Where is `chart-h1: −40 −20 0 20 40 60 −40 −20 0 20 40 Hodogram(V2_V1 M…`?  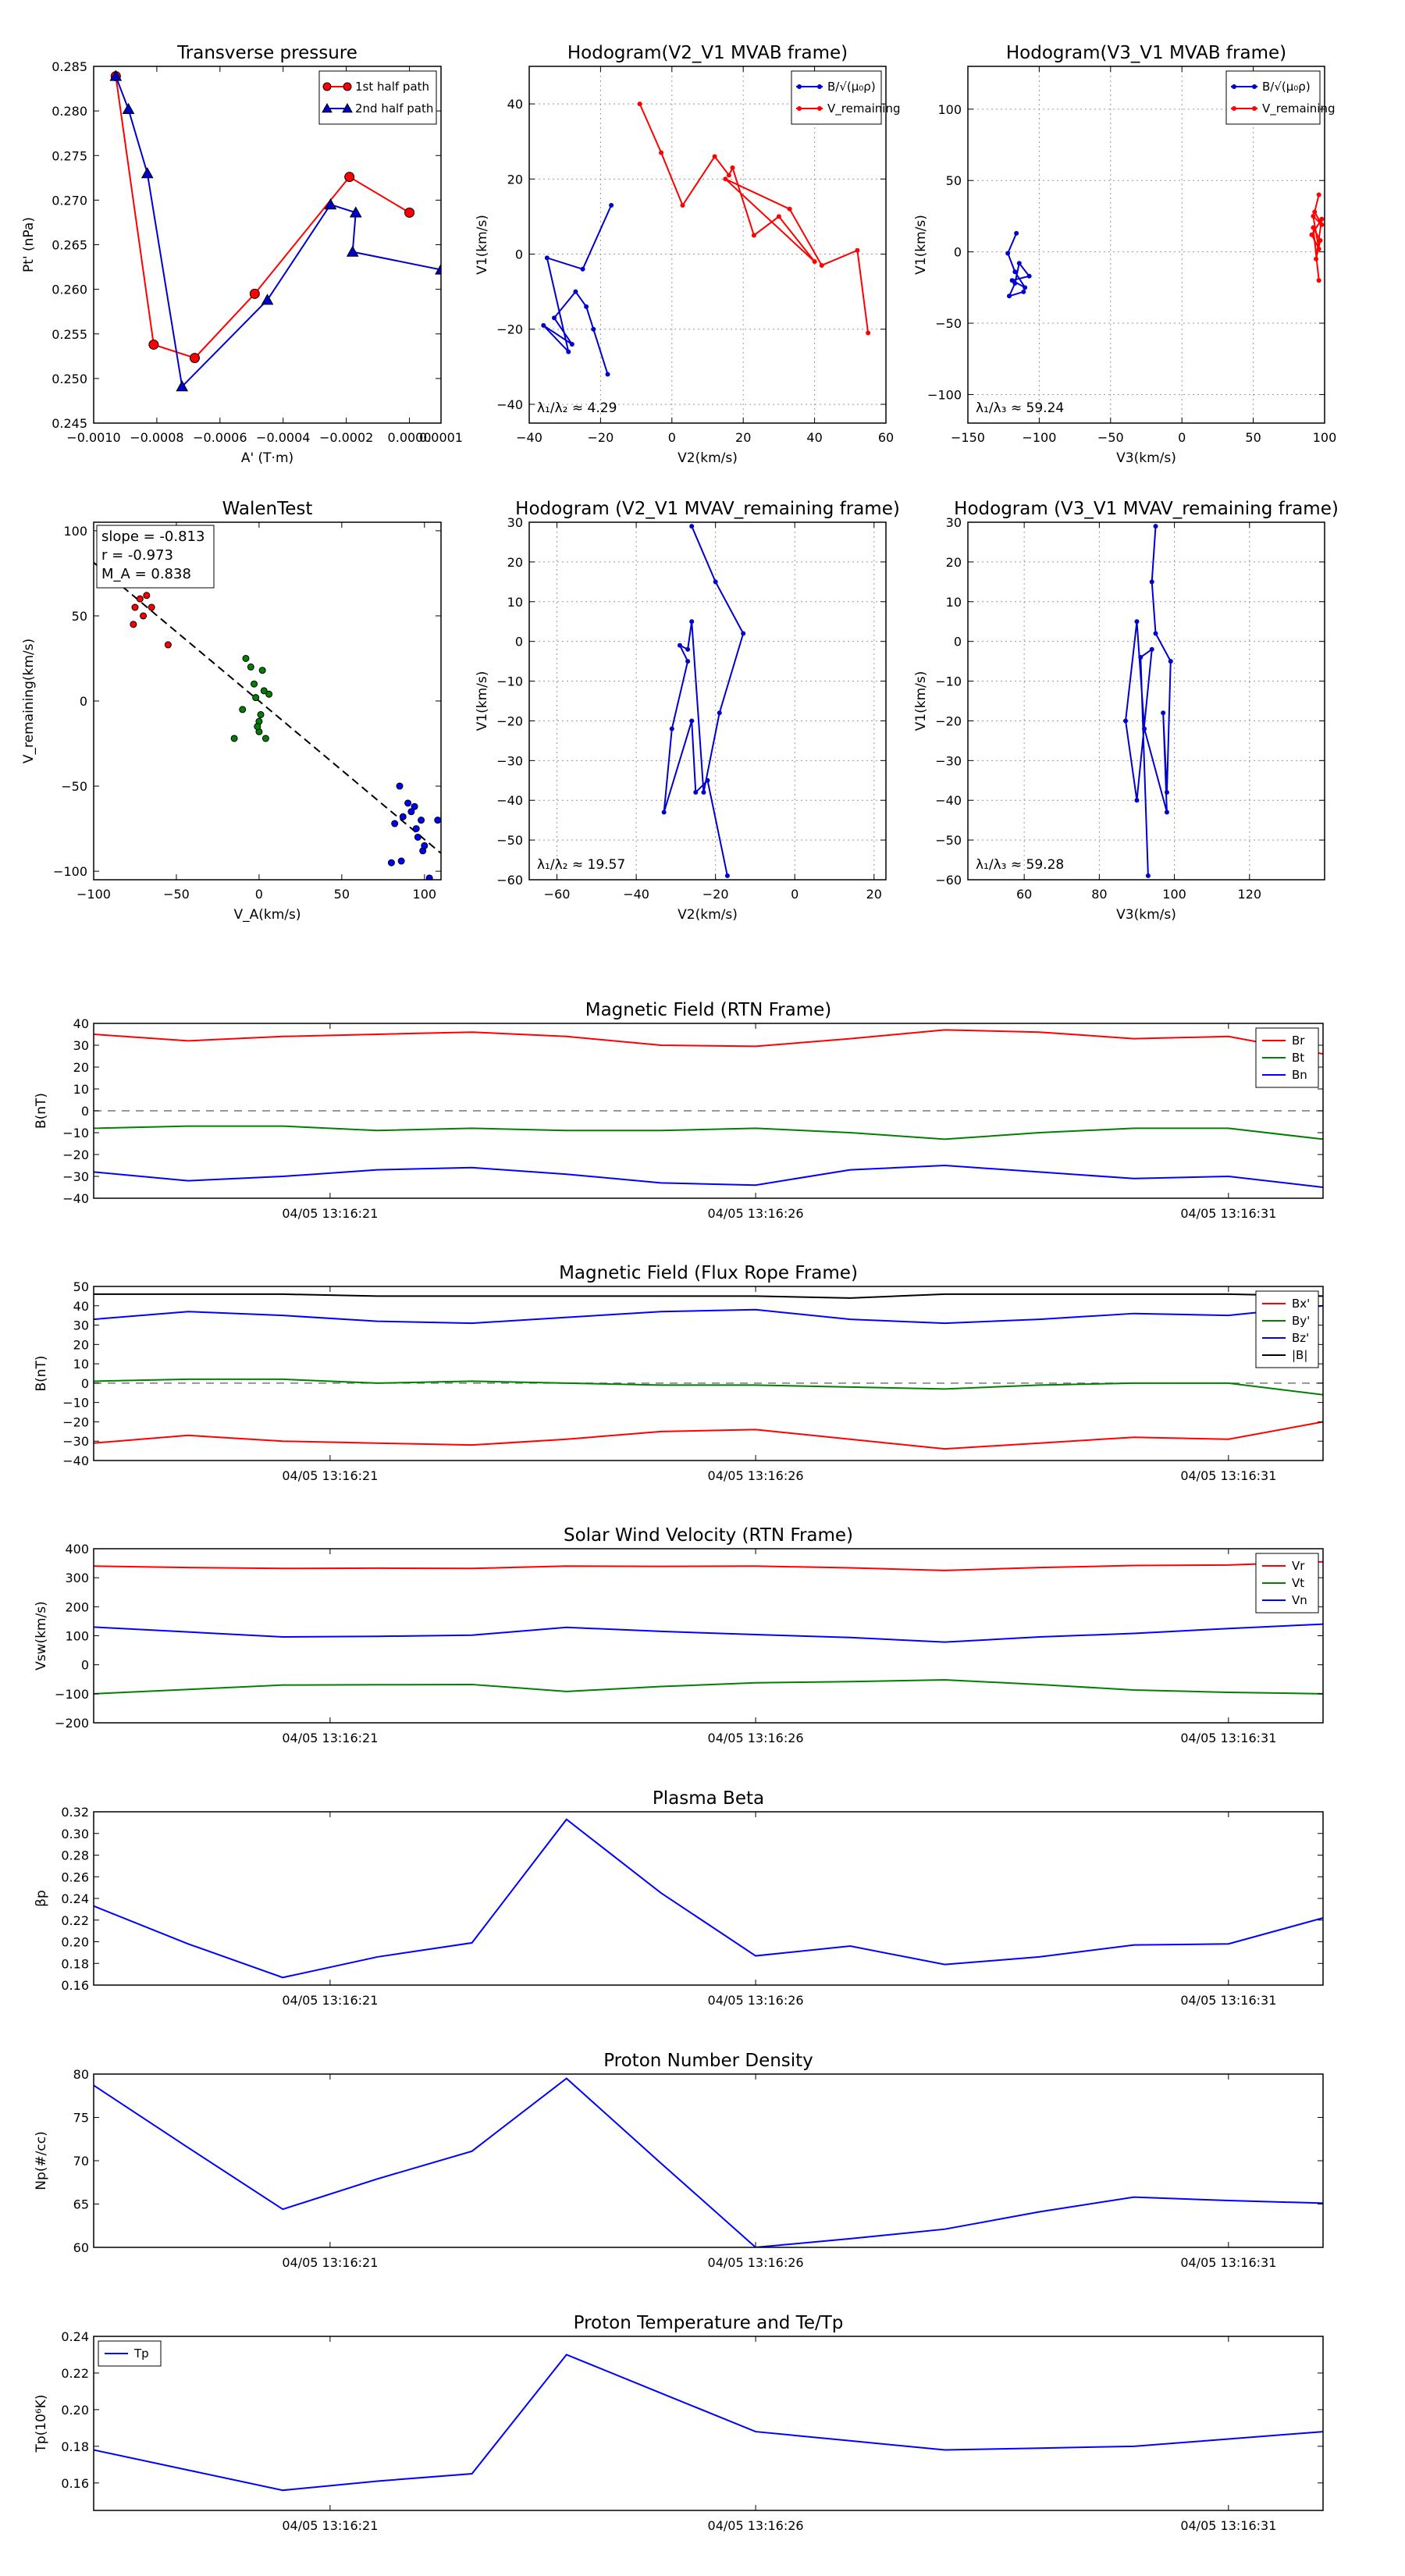
chart-h1: −40 −20 0 20 40 60 −40 −20 0 20 40 Hodogram(V2_V1 M… is located at coordinates (688, 255).